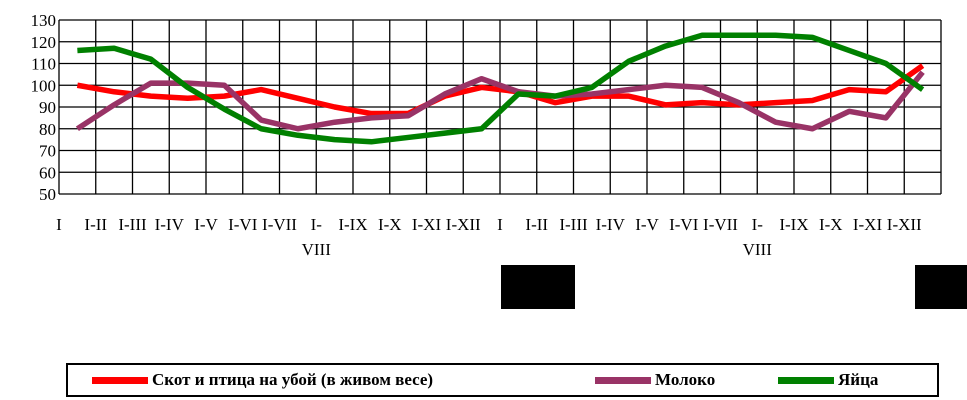 Image resolution: width=967 pixels, height=400 pixels. I want to click on y-tick-label: 90, so click(47, 107).